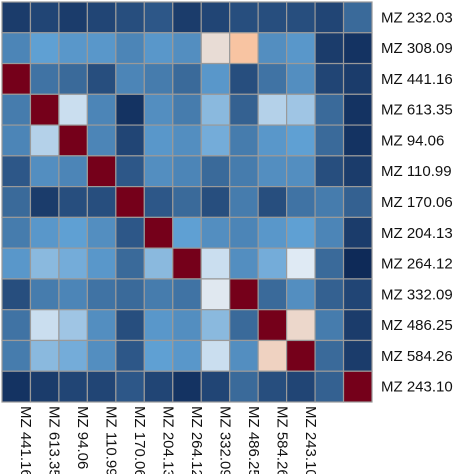 The height and width of the screenshot is (474, 474). Describe the element at coordinates (417, 325) in the screenshot. I see `row-label: MZ 486.25` at that location.